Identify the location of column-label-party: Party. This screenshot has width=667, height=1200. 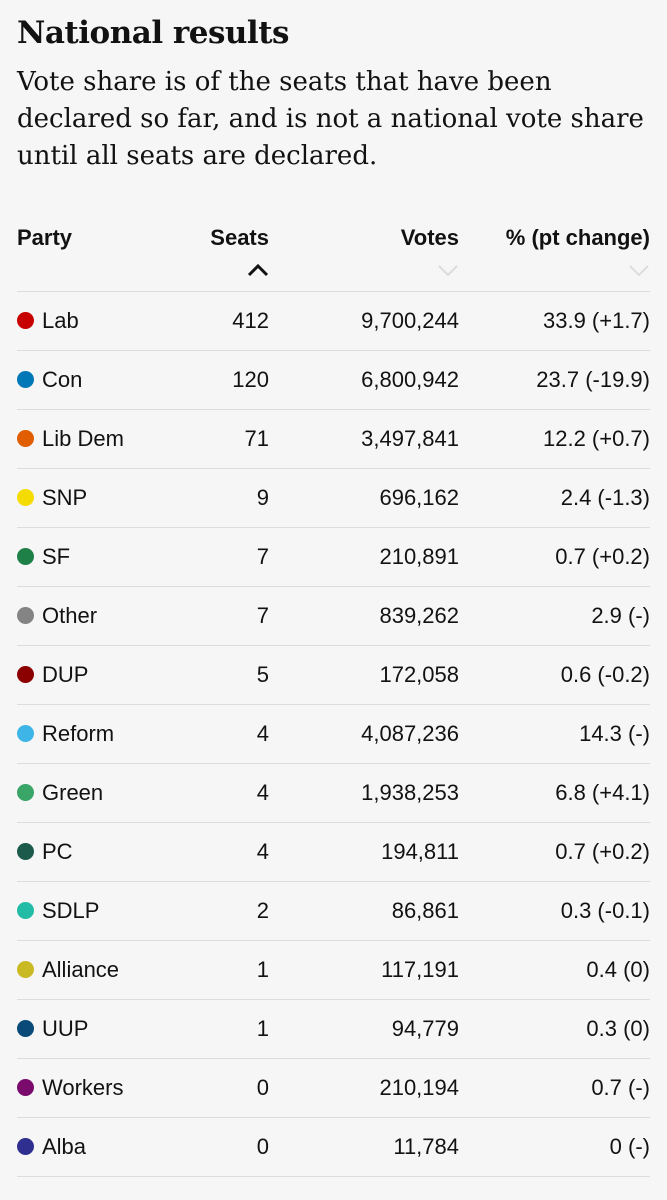
(45, 237).